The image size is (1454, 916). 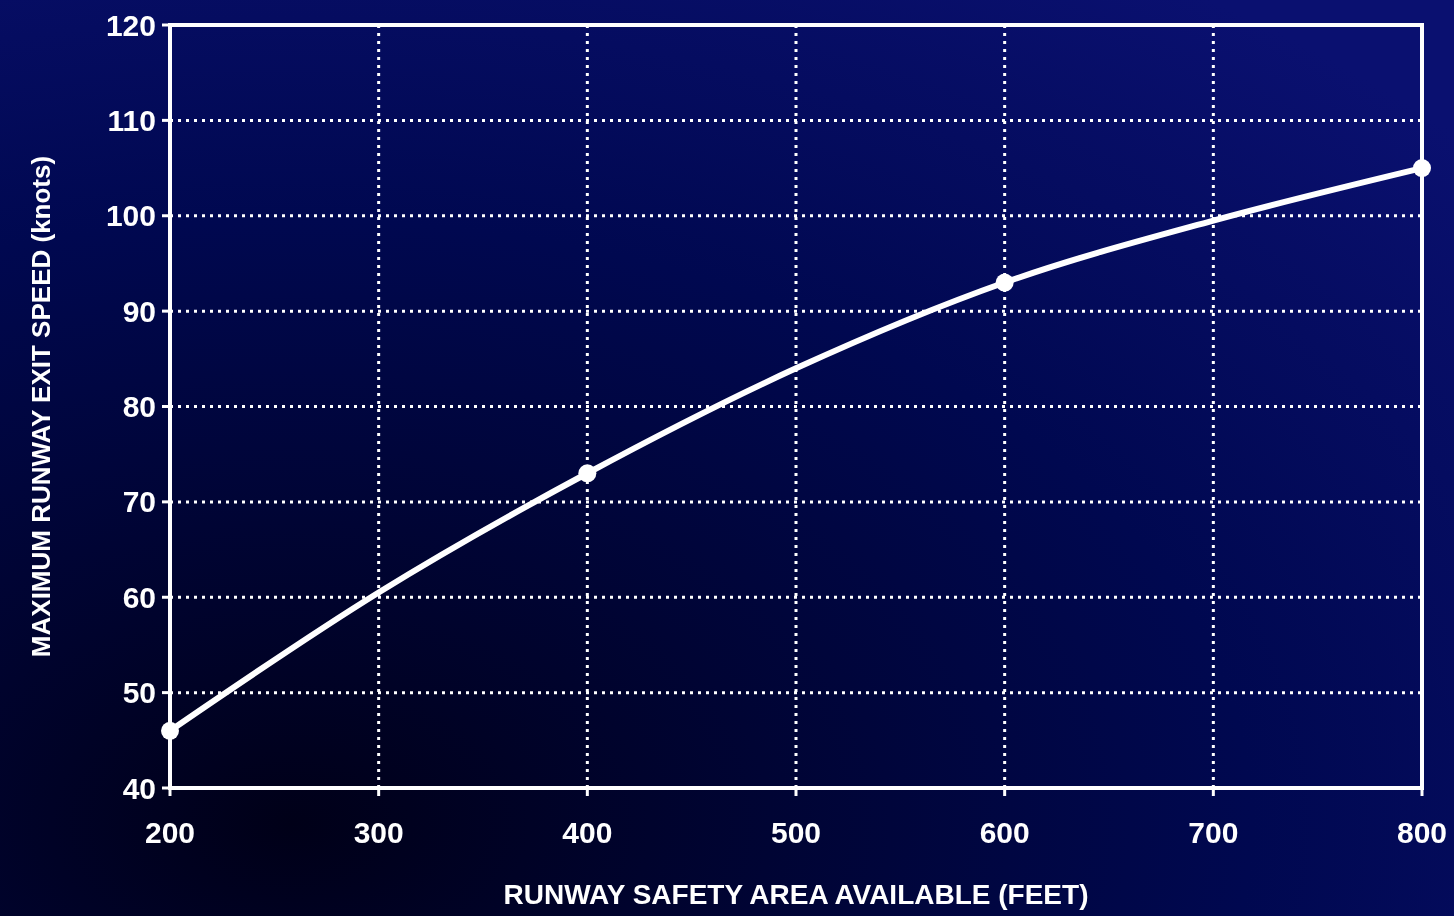 What do you see at coordinates (131, 120) in the screenshot?
I see `y-tick-label: 110` at bounding box center [131, 120].